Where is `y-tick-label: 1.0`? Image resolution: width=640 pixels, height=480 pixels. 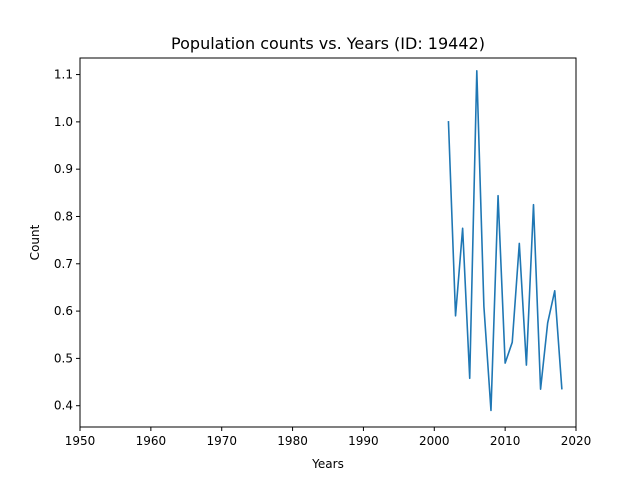
y-tick-label: 1.0 is located at coordinates (63, 122).